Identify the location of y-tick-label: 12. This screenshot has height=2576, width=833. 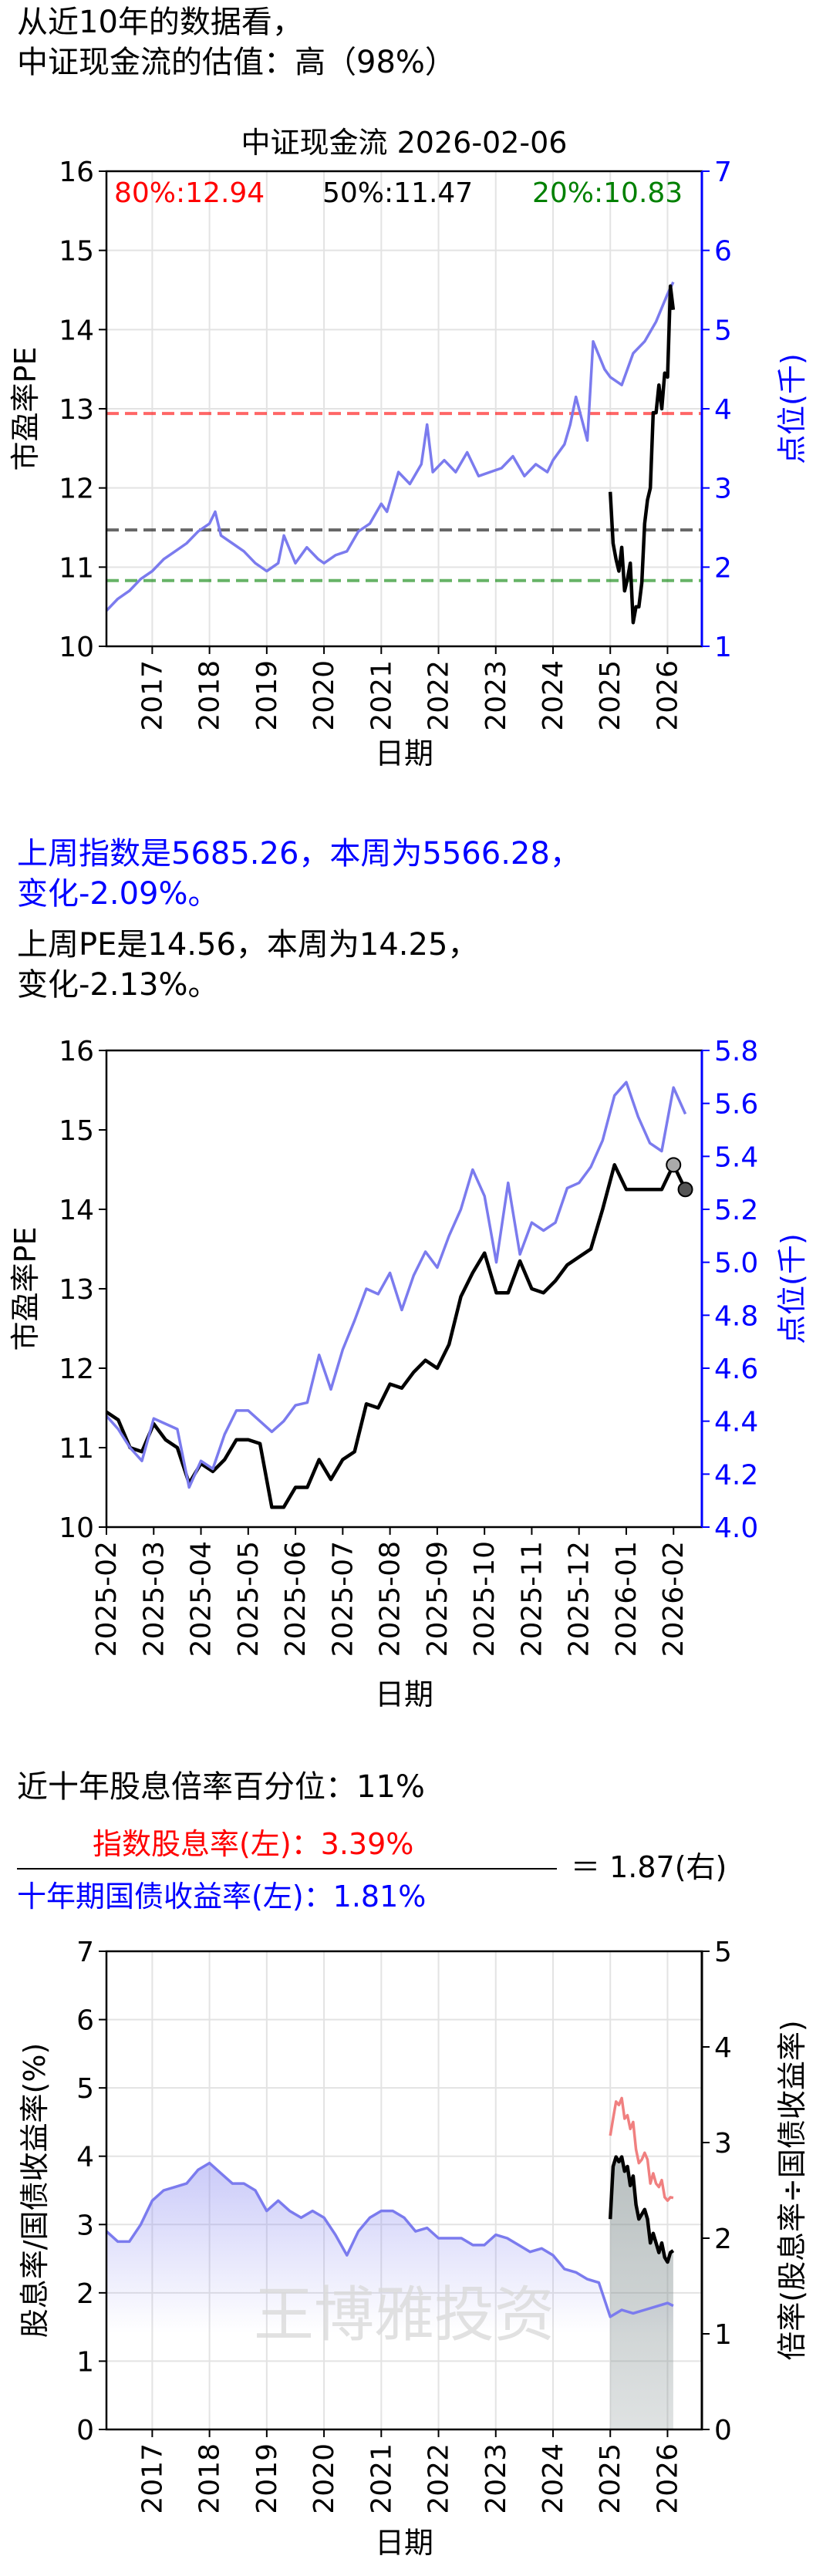
(76, 1369).